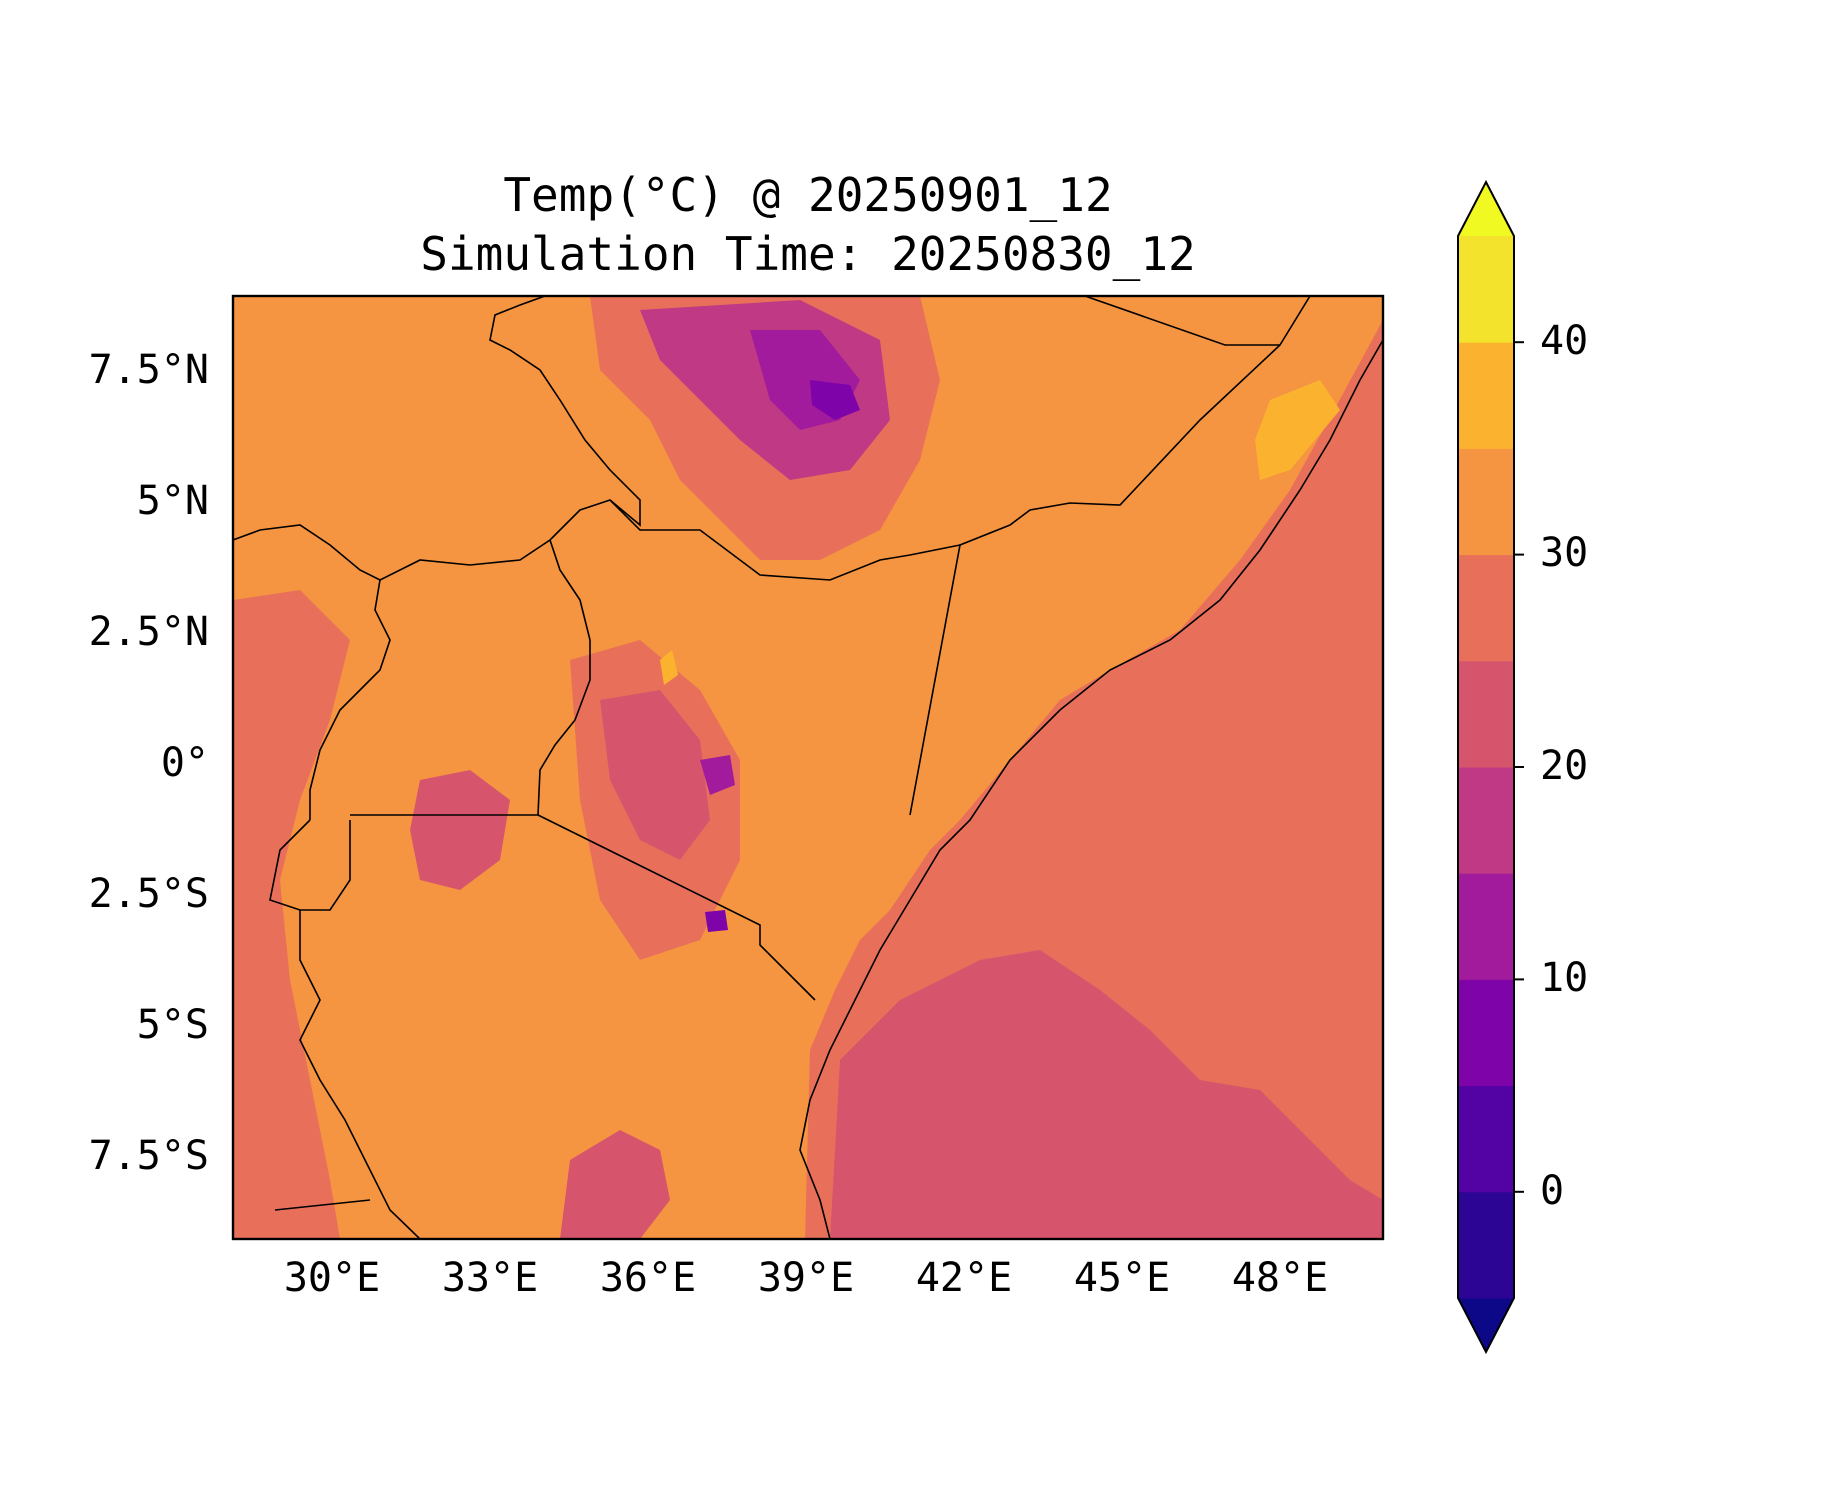 The height and width of the screenshot is (1500, 1833). What do you see at coordinates (1486, 209) in the screenshot?
I see `colorbar-extend-max` at bounding box center [1486, 209].